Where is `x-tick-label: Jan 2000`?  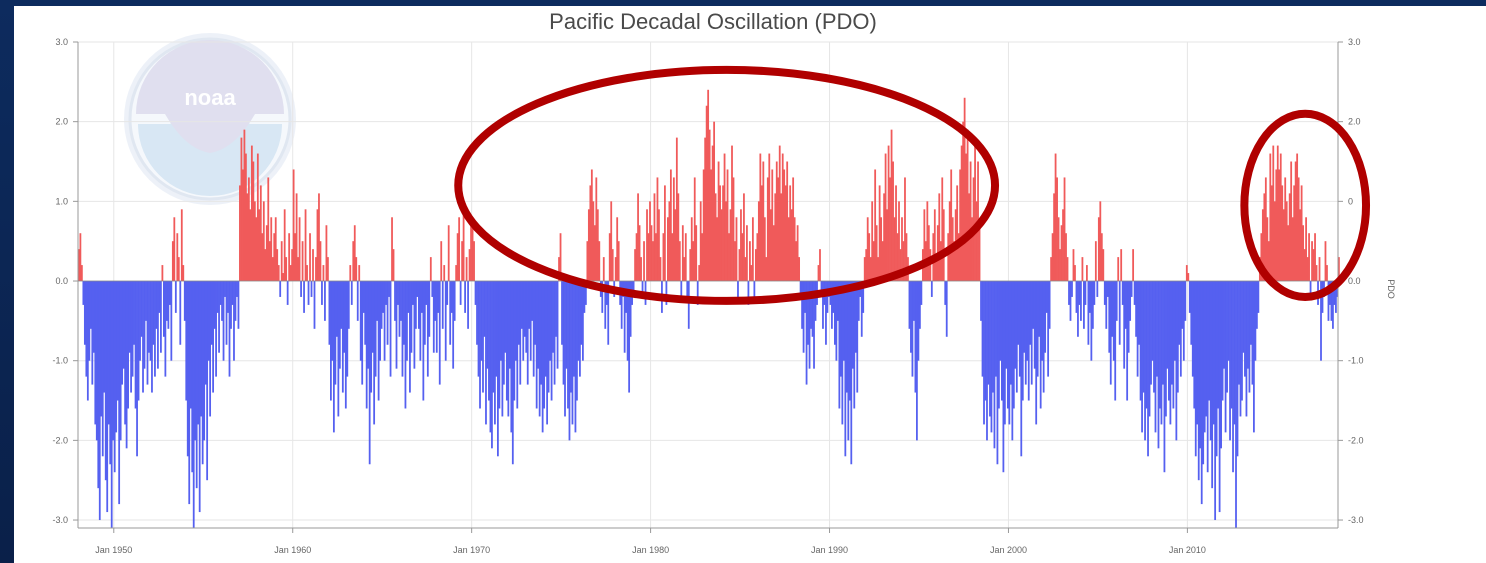
x-tick-label: Jan 2000 is located at coordinates (1008, 550).